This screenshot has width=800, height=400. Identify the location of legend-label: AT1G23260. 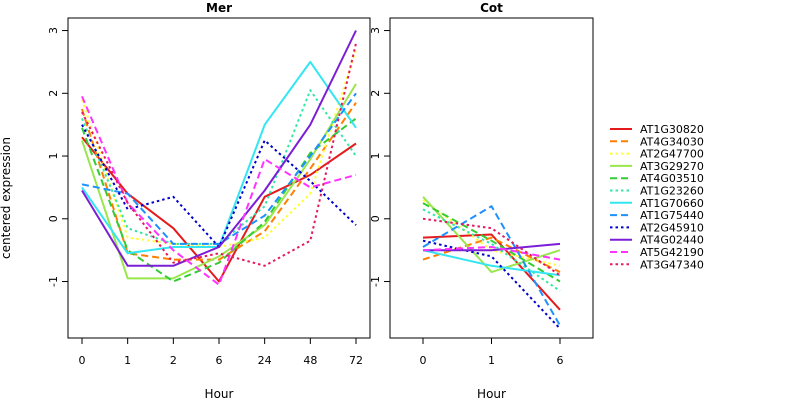
(672, 191).